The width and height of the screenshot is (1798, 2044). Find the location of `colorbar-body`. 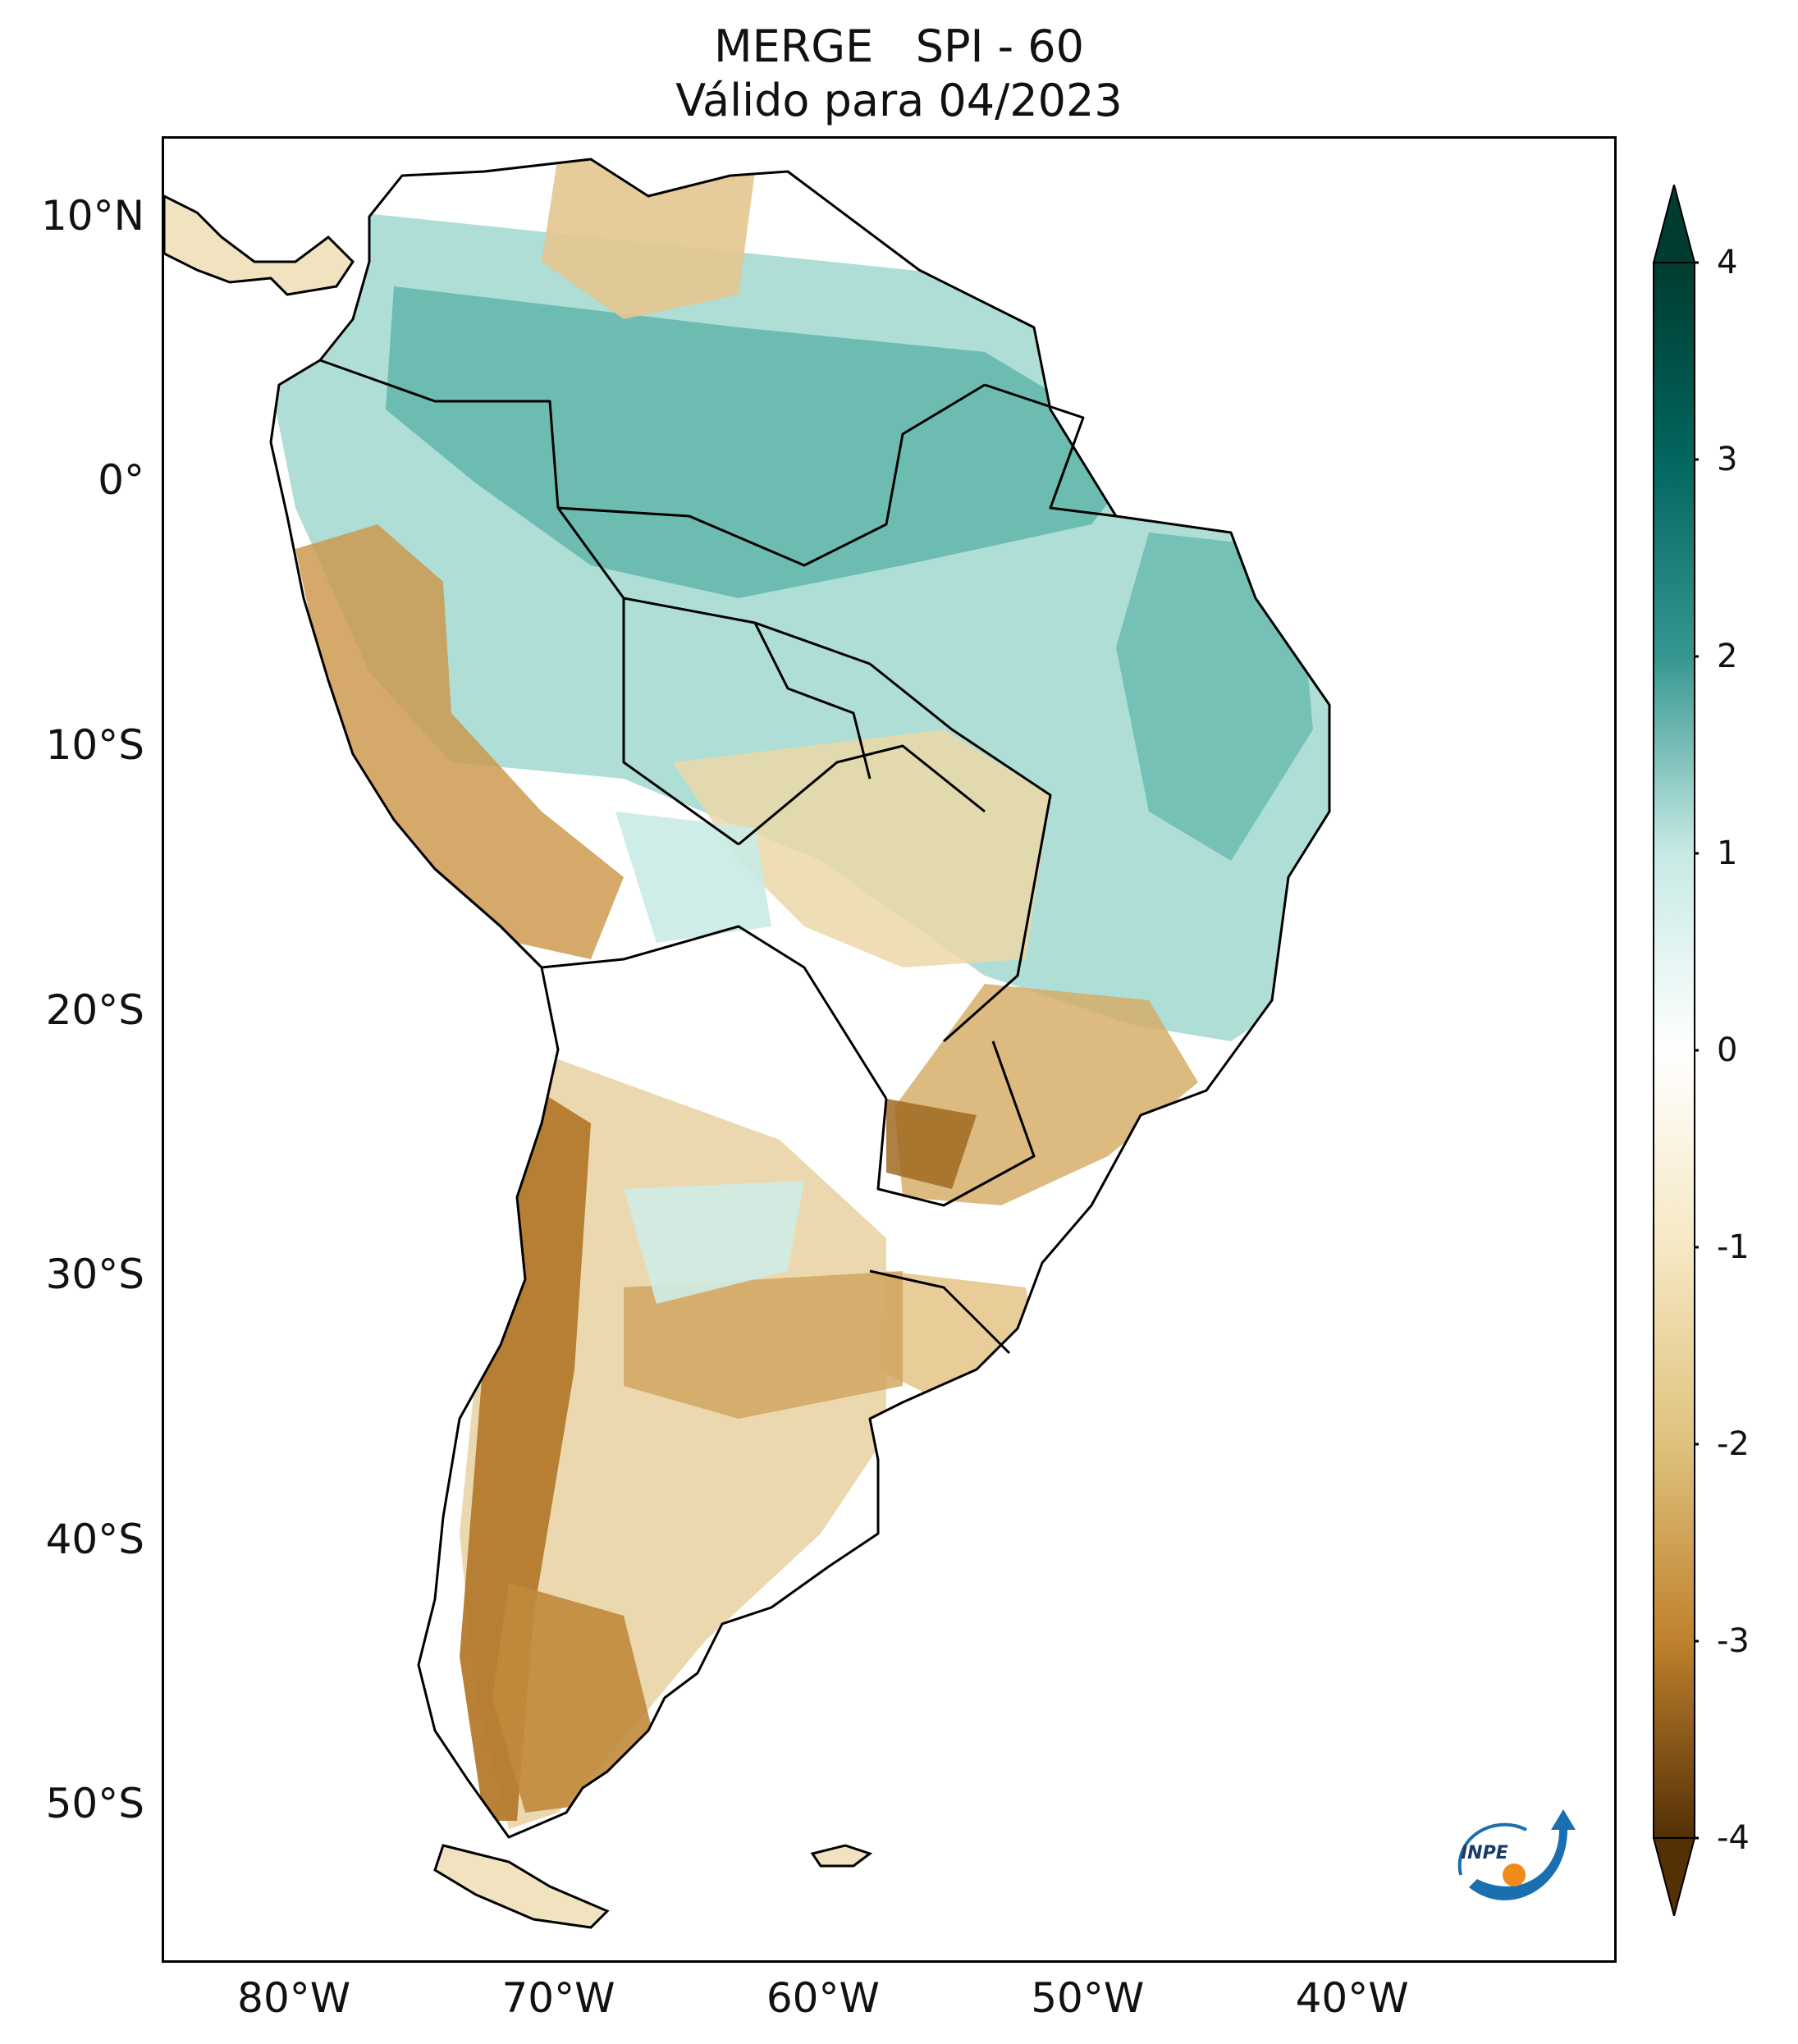

colorbar-body is located at coordinates (1674, 1050).